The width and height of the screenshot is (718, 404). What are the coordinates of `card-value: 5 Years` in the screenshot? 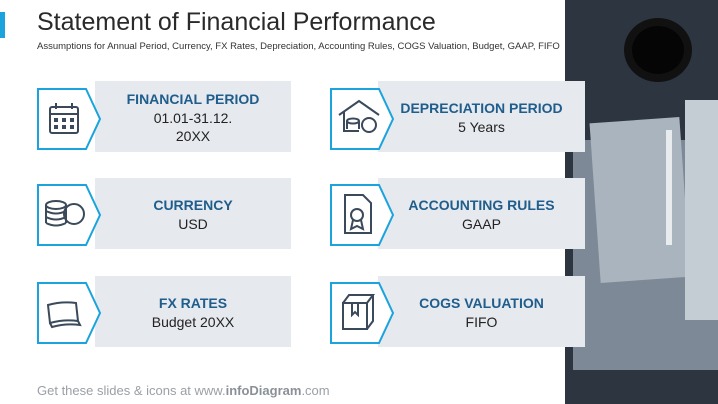 It's located at (481, 127).